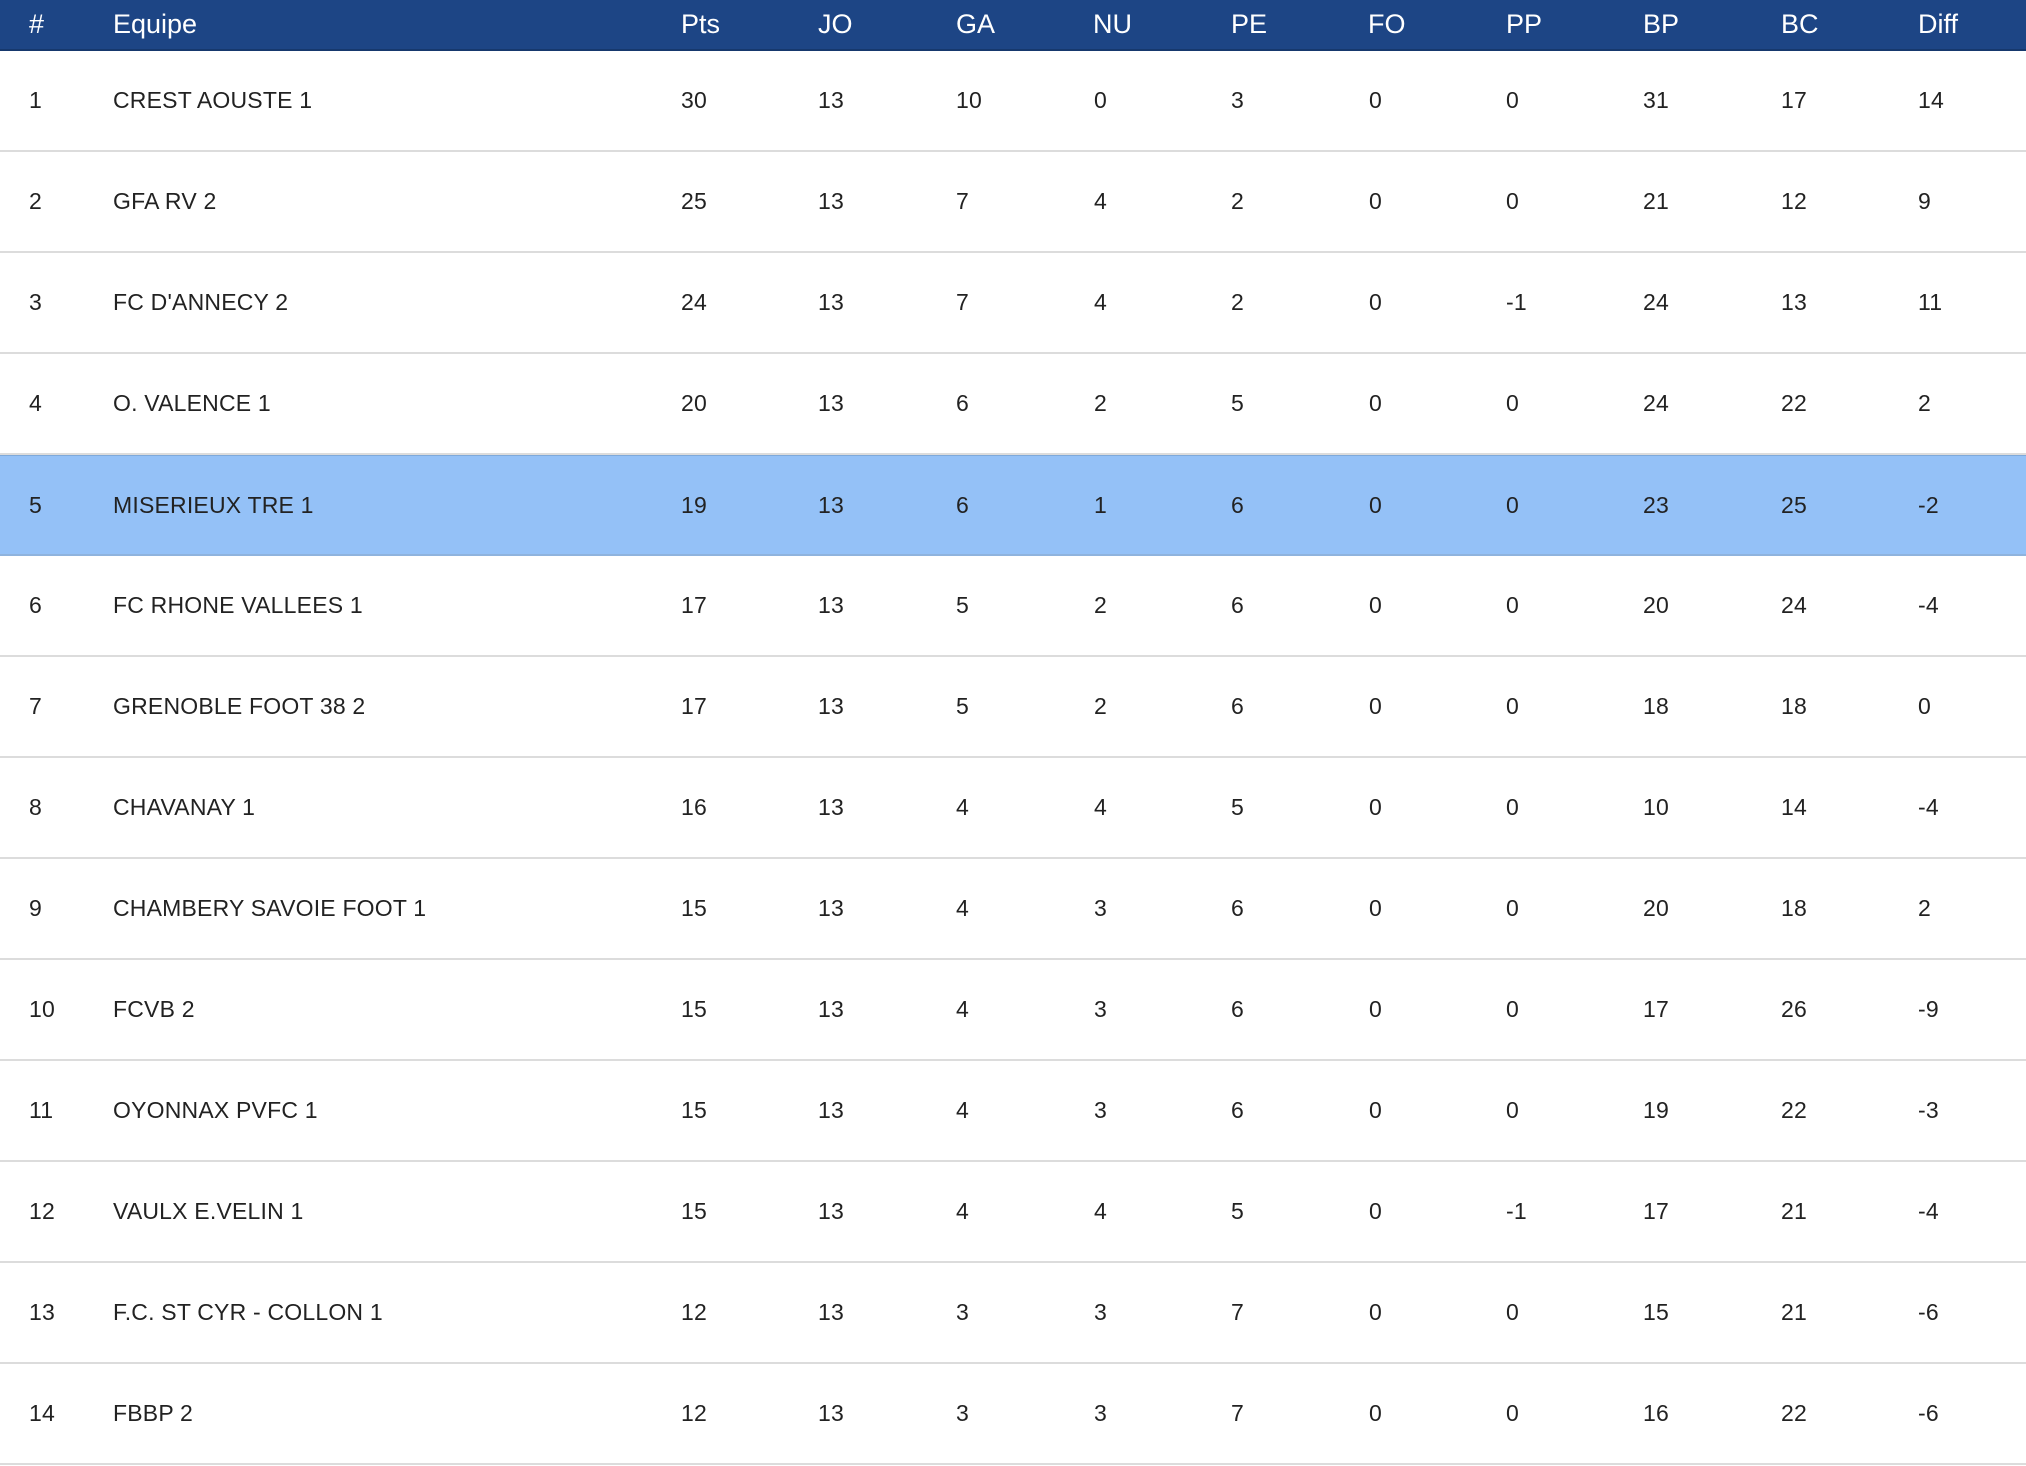  I want to click on row-team-name: FC RHONE VALLEES 1, so click(238, 605).